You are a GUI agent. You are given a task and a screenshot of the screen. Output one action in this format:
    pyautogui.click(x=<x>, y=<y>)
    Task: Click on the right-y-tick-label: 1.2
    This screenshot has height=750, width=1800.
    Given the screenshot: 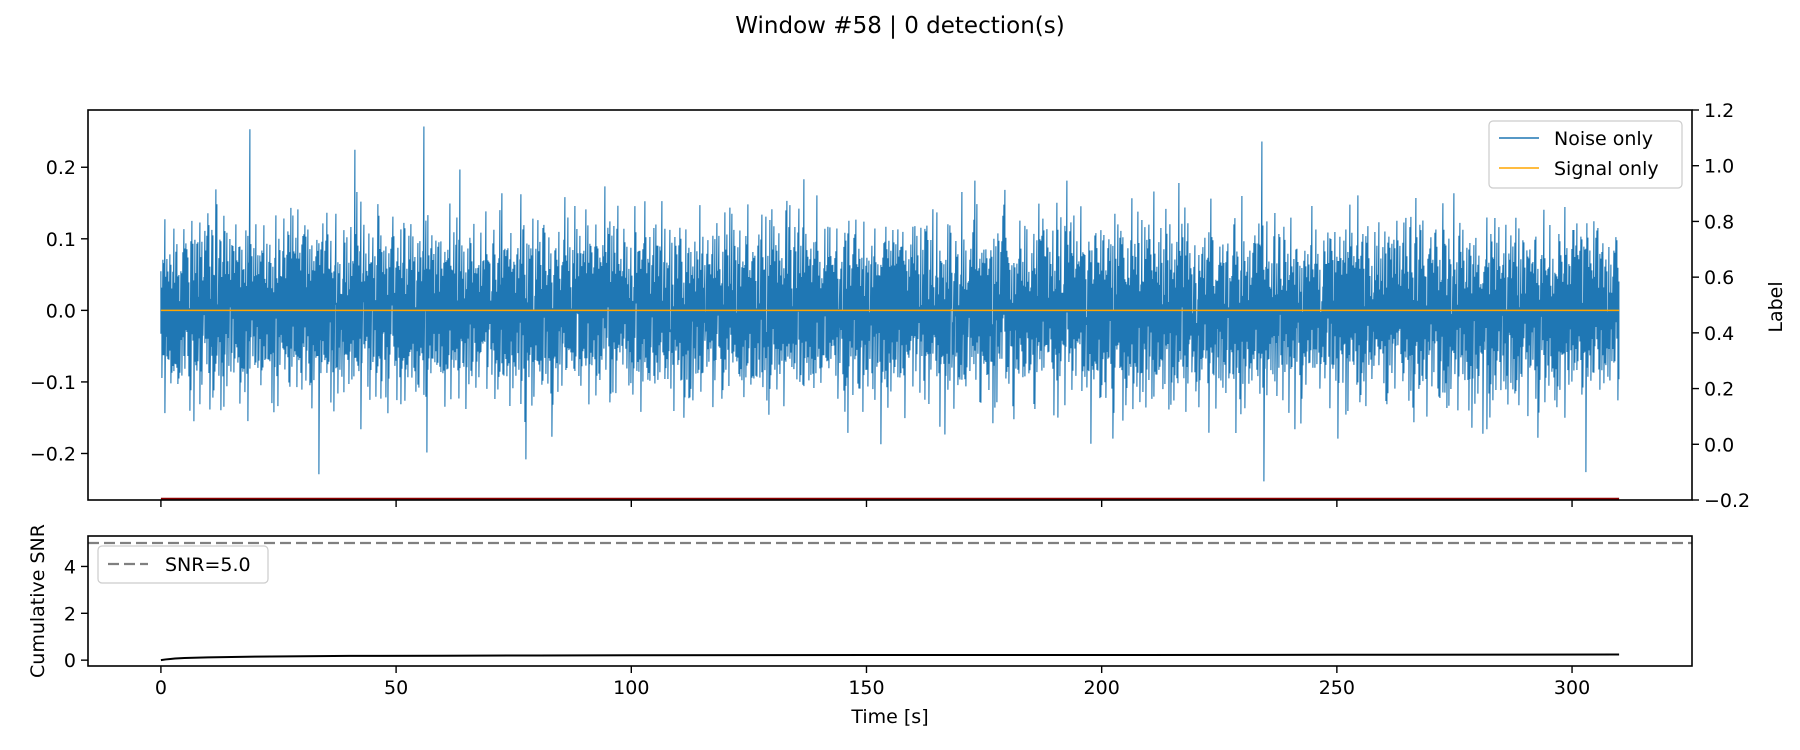 What is the action you would take?
    pyautogui.click(x=1719, y=111)
    